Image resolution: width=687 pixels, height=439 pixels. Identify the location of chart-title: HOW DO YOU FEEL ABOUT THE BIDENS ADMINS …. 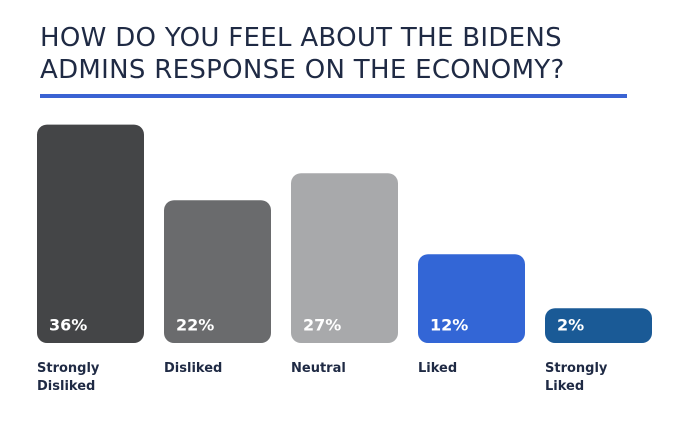
(302, 54).